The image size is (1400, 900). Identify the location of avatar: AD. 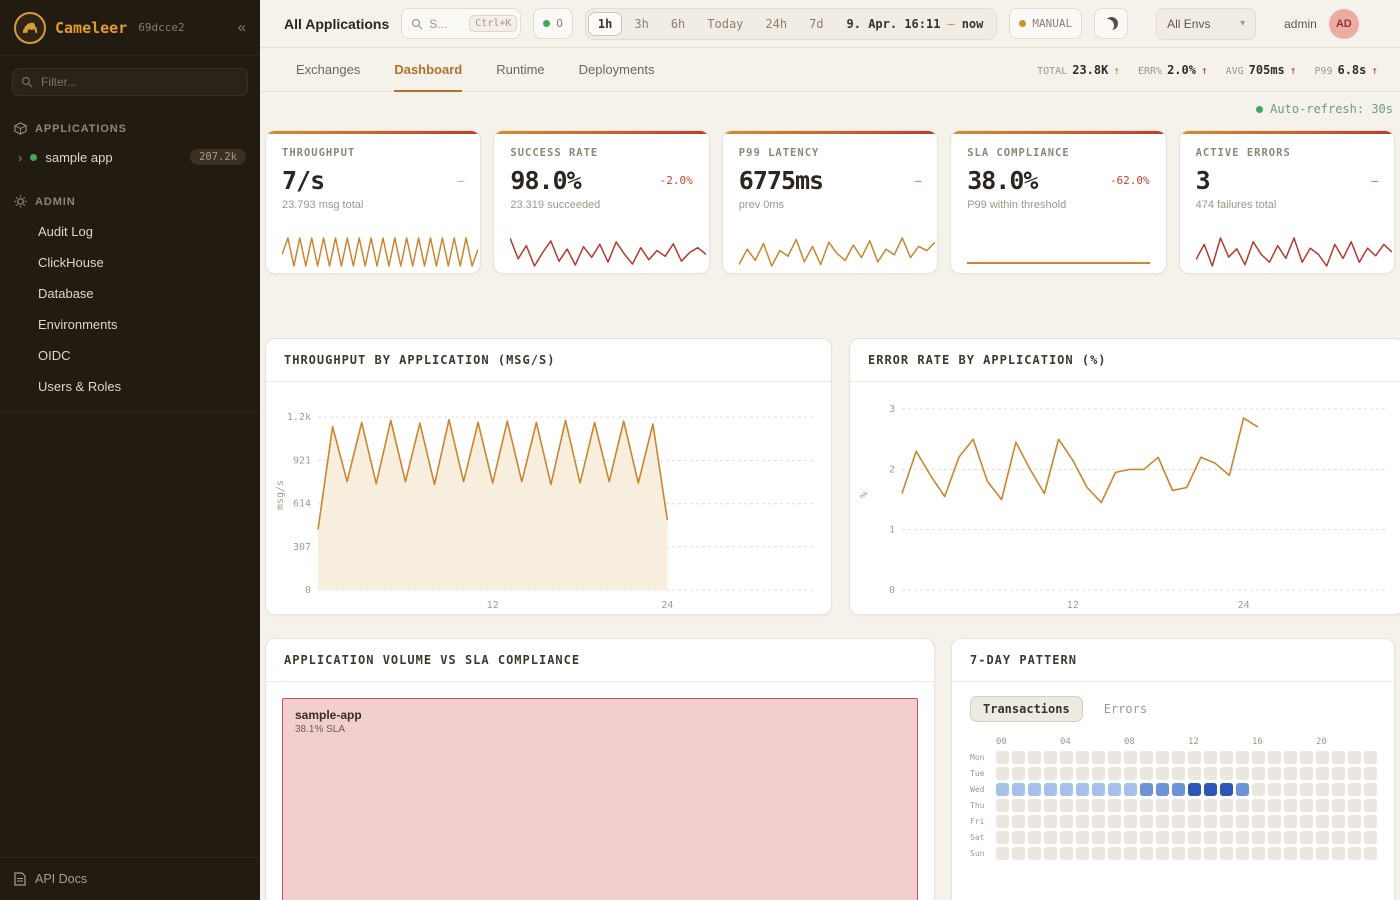
(1343, 23).